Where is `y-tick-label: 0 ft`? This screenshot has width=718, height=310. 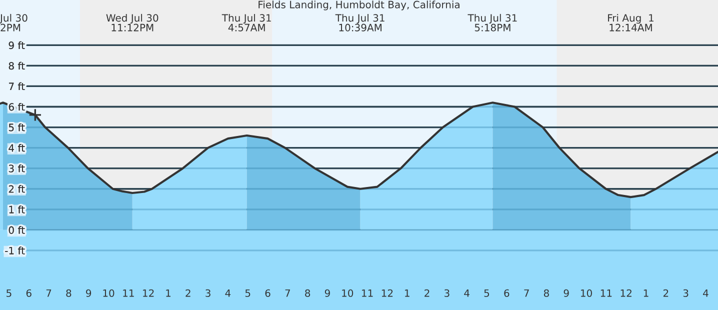
y-tick-label: 0 ft is located at coordinates (16, 230).